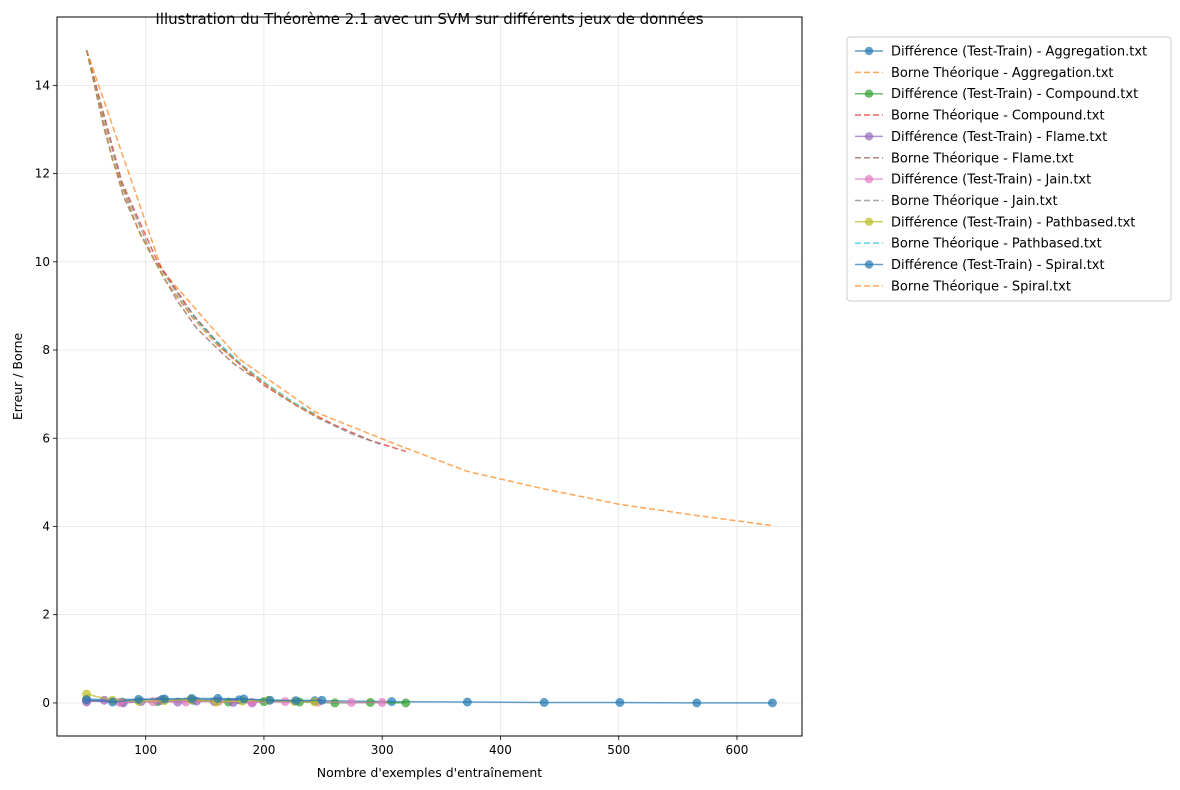 The height and width of the screenshot is (790, 1180). Describe the element at coordinates (991, 180) in the screenshot. I see `legend-label: Différence (Test-Train) - Jain.txt` at that location.